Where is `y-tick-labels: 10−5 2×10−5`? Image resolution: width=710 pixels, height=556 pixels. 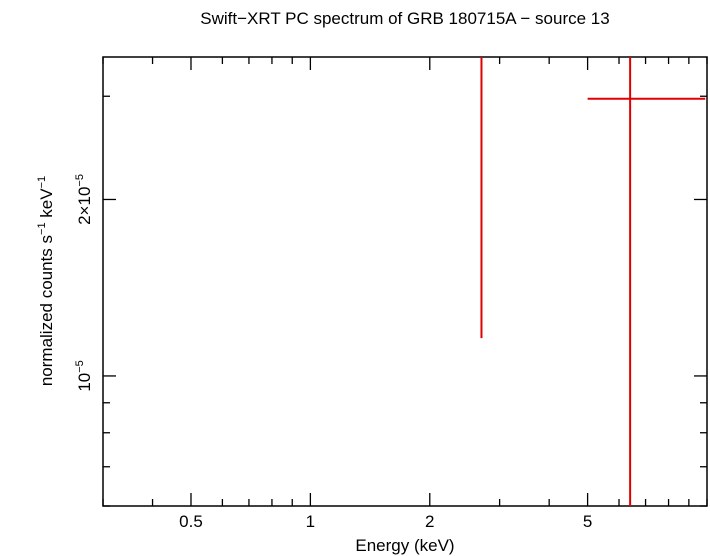 y-tick-labels: 10−5 2×10−5 is located at coordinates (84, 283).